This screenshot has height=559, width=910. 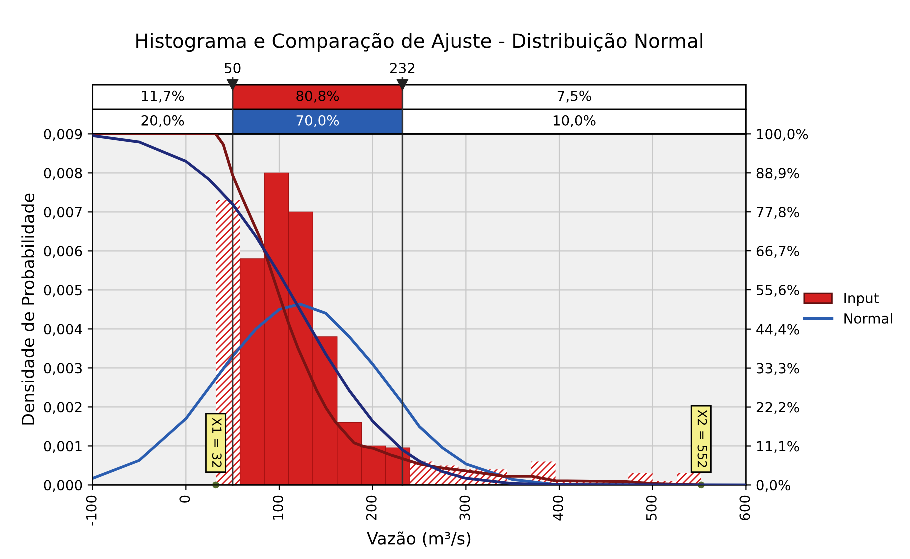 What do you see at coordinates (28, 309) in the screenshot?
I see `y-axis-title: Densidade de Probabilidade` at bounding box center [28, 309].